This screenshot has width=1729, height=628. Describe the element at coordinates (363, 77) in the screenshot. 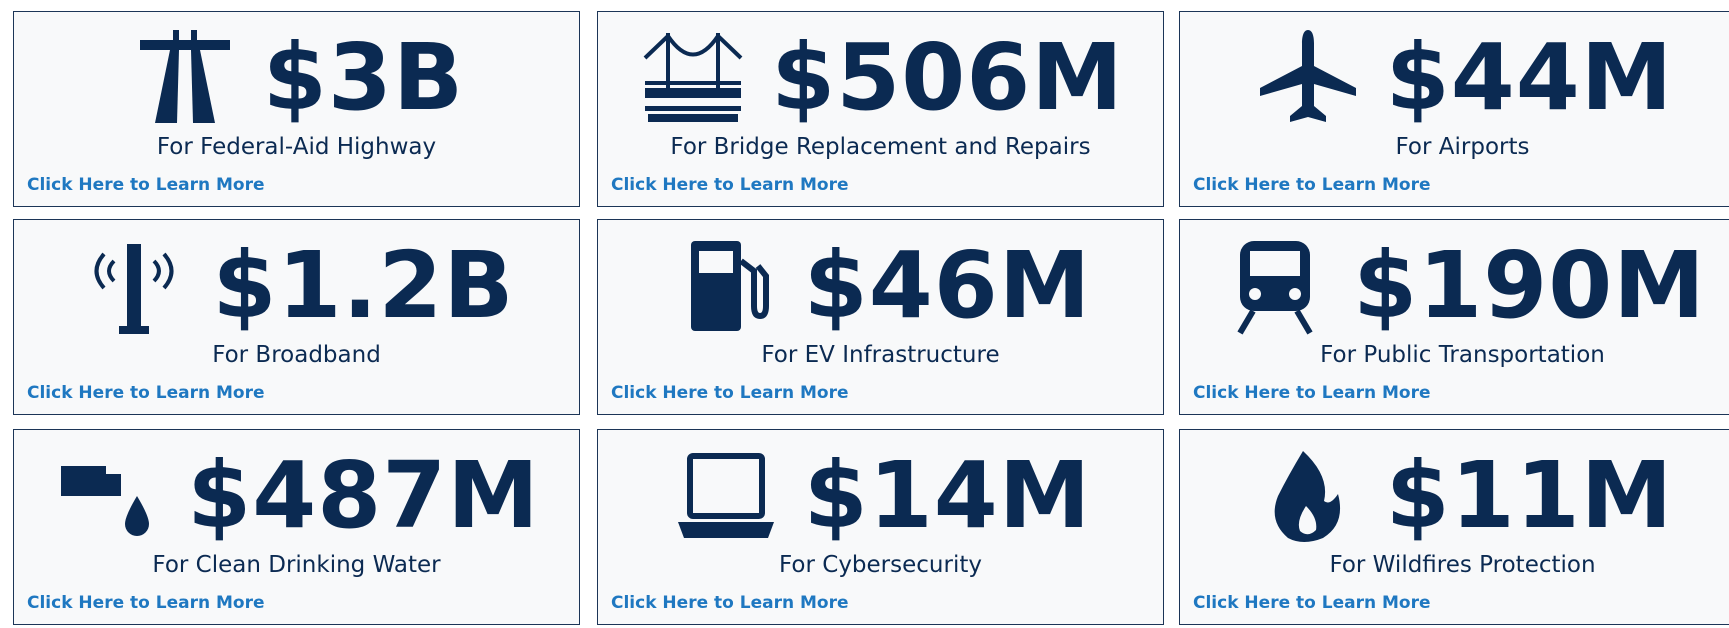

I see `amount: $3B` at that location.